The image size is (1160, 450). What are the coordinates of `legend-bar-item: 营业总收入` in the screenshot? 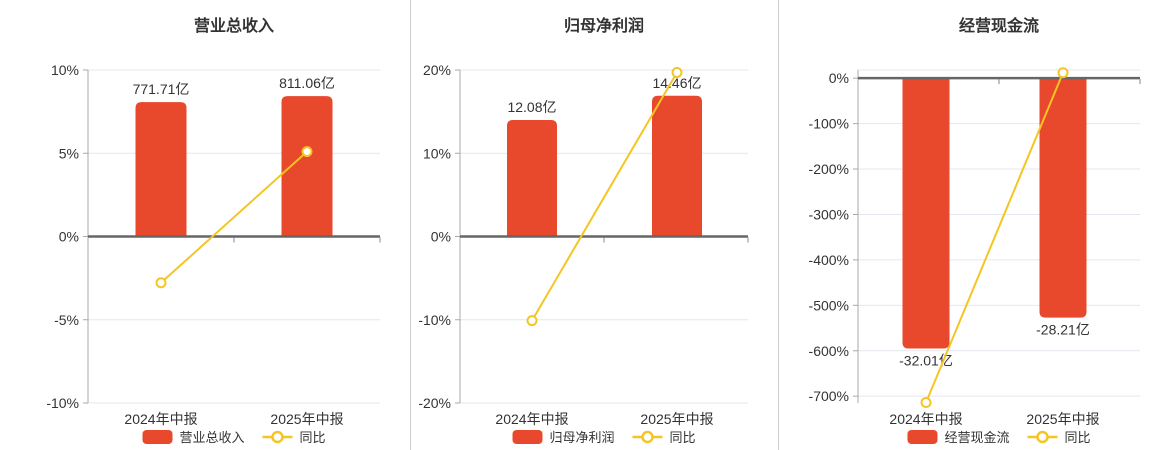 It's located at (193, 437).